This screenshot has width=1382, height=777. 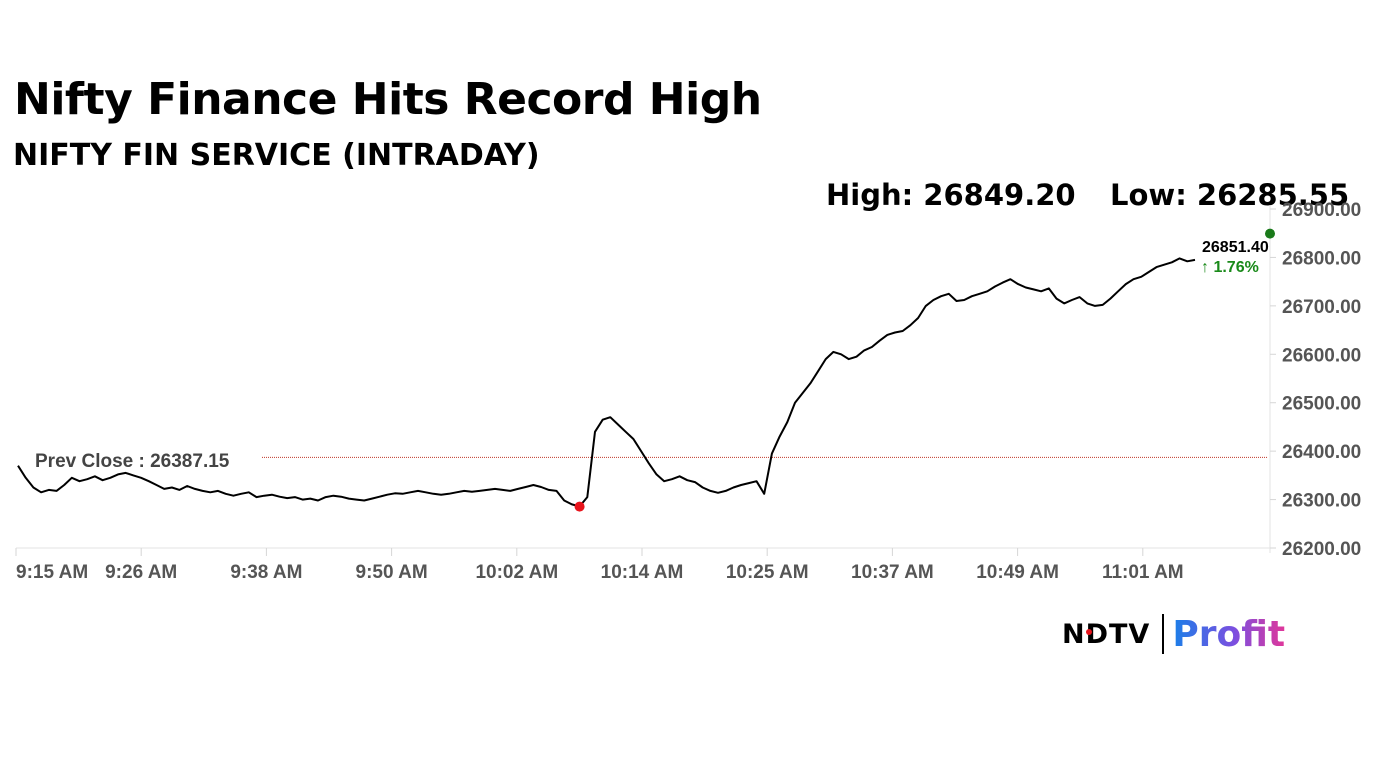 I want to click on x-tick-label: 9:50 AM, so click(x=392, y=572).